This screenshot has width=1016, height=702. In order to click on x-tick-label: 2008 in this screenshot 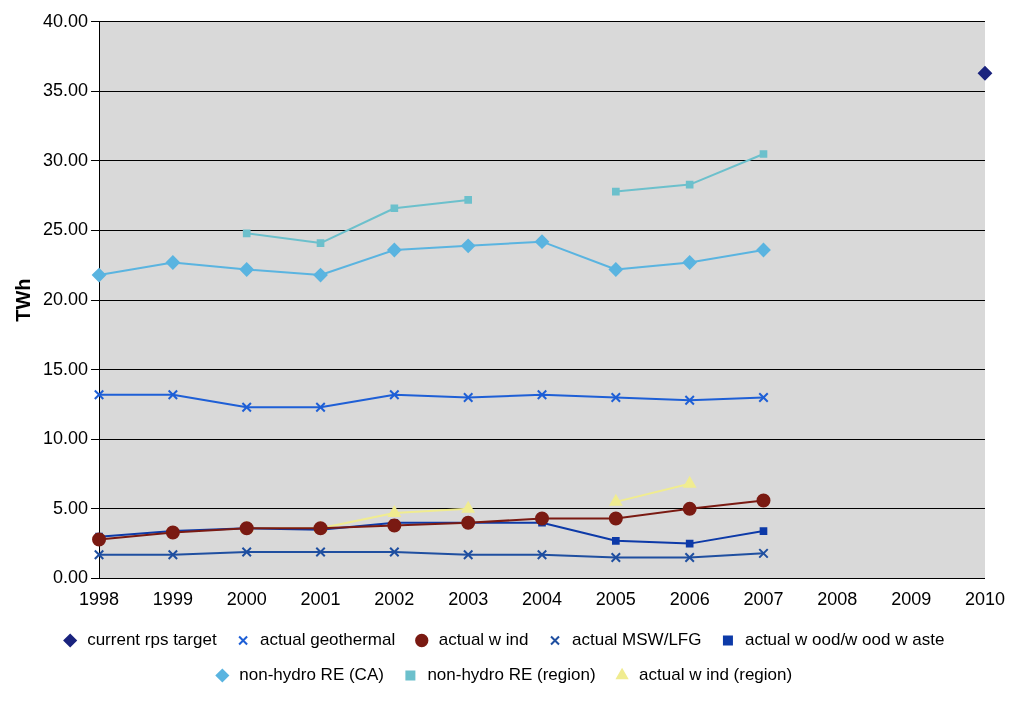, I will do `click(837, 599)`.